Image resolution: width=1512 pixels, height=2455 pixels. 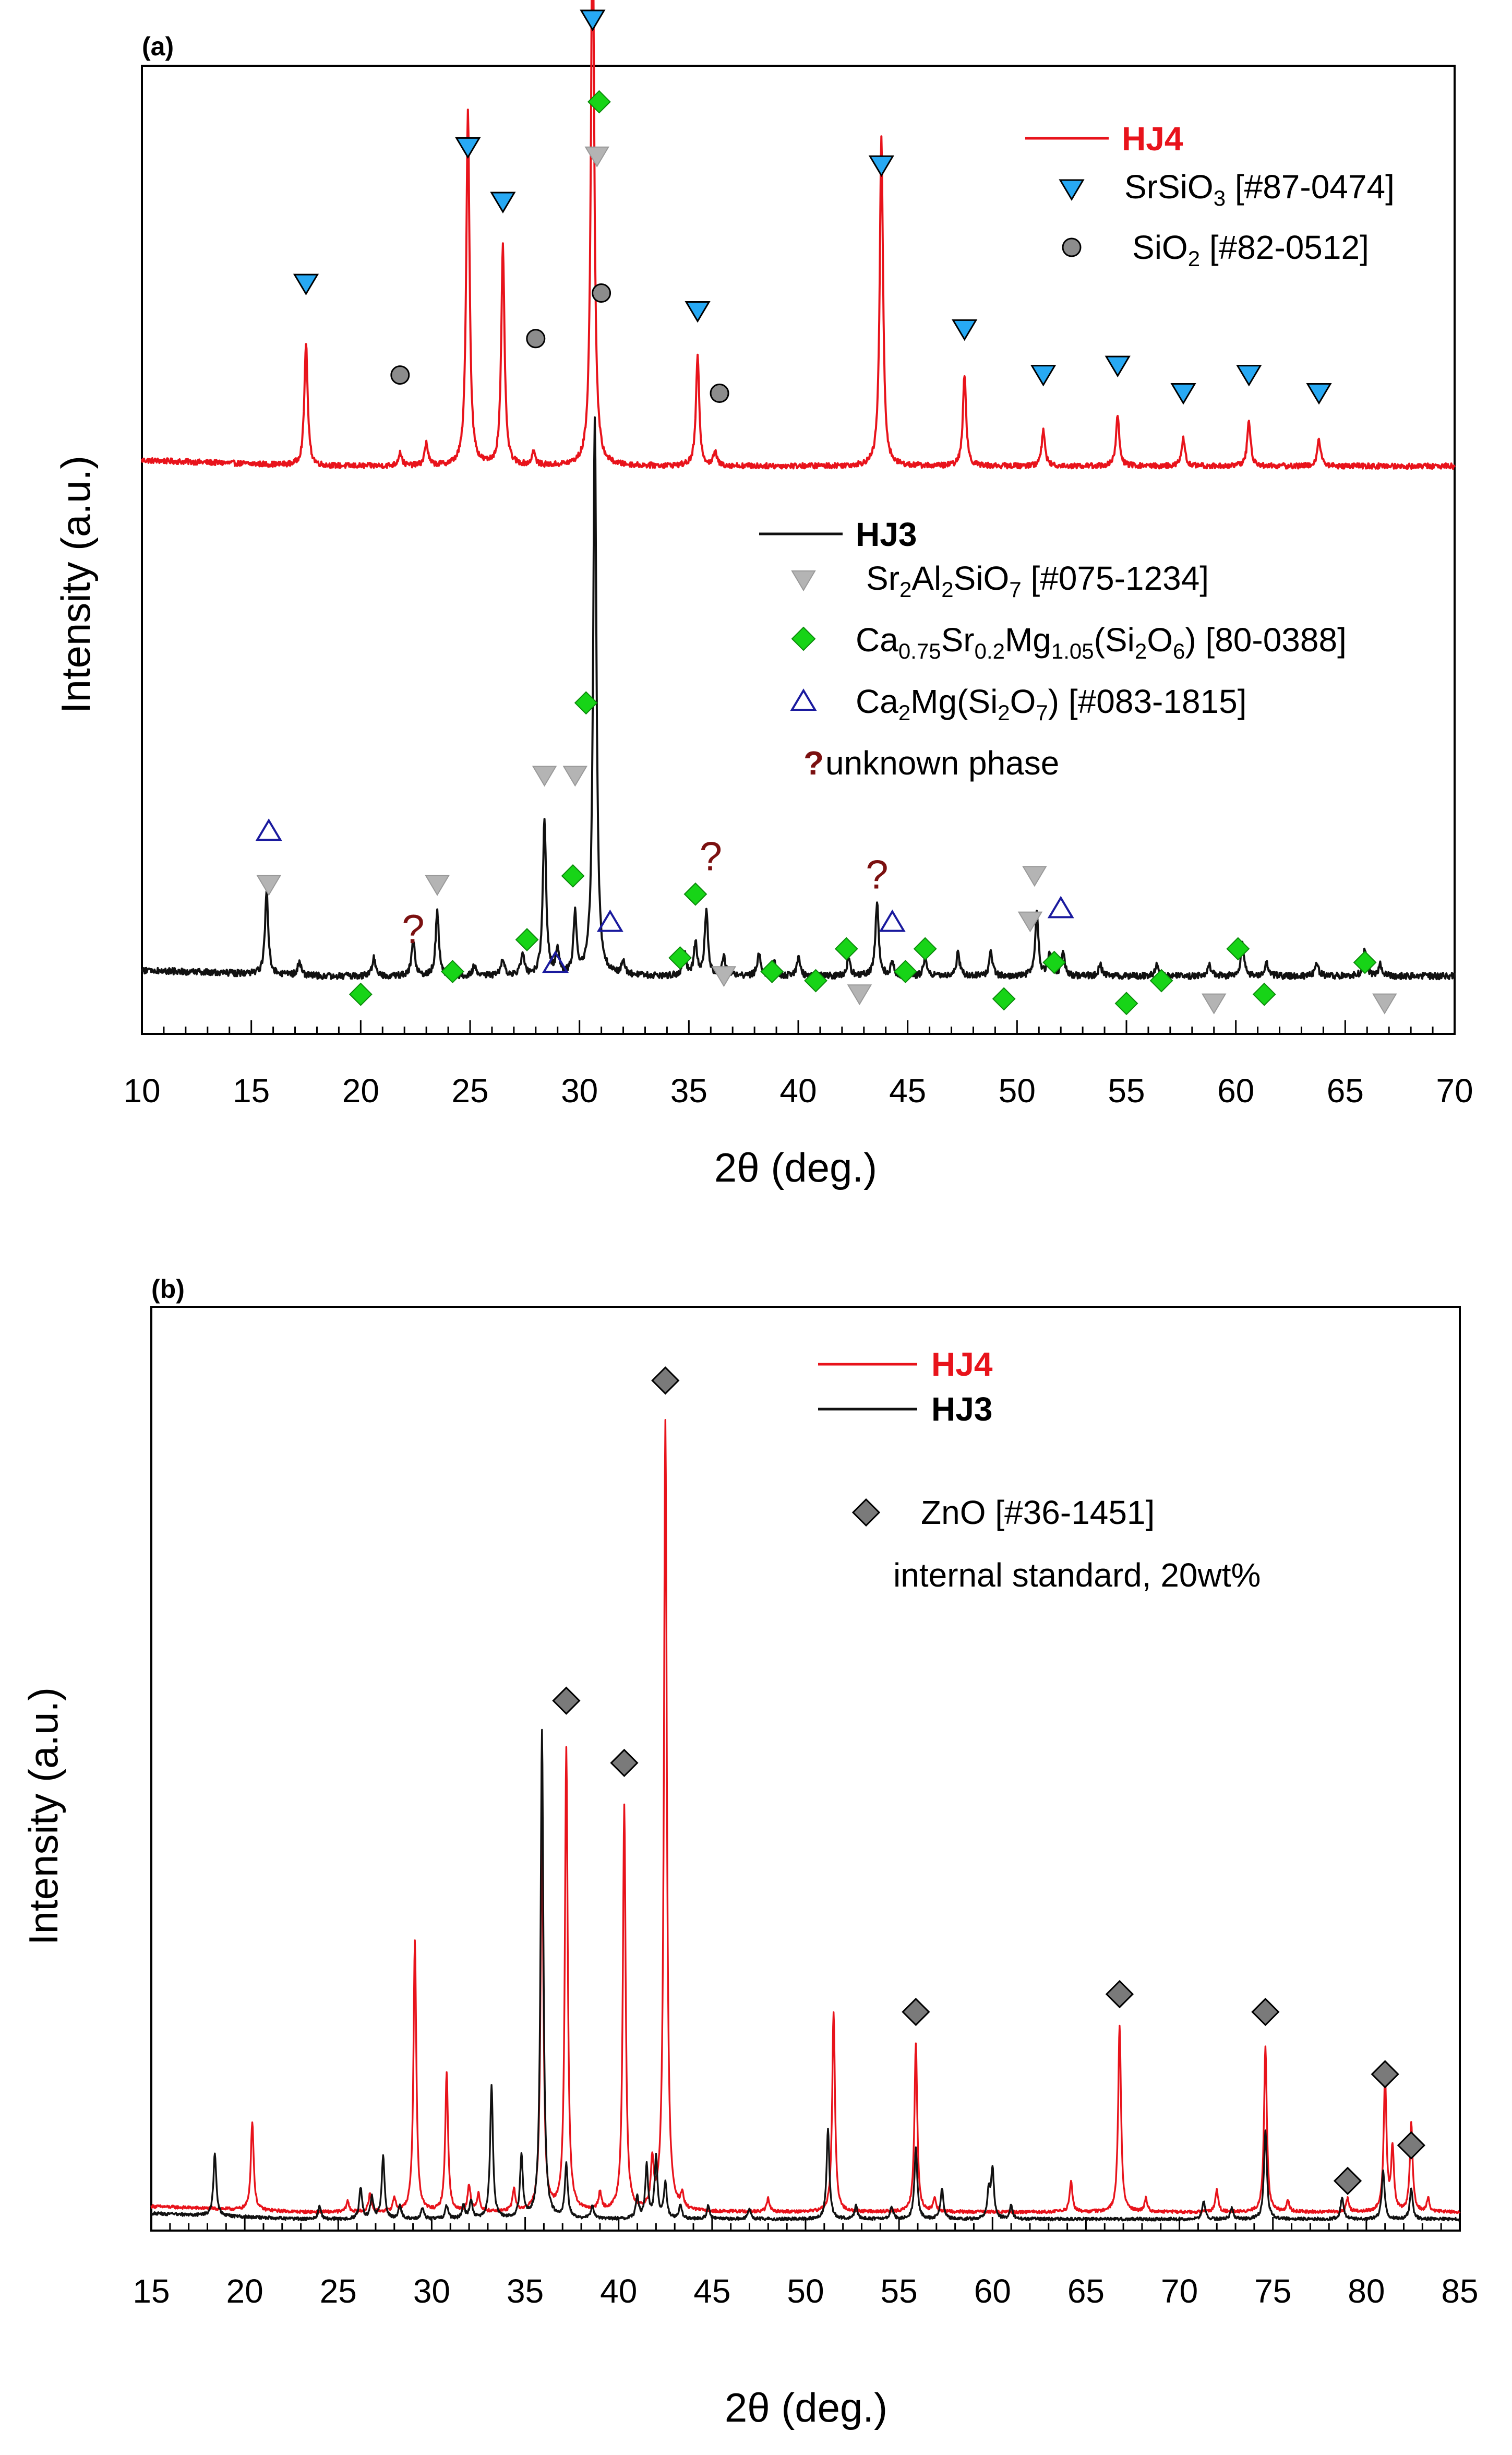 I want to click on legend-a-srsio3-label: SrSiO3 [#87-0474], so click(x=1260, y=189).